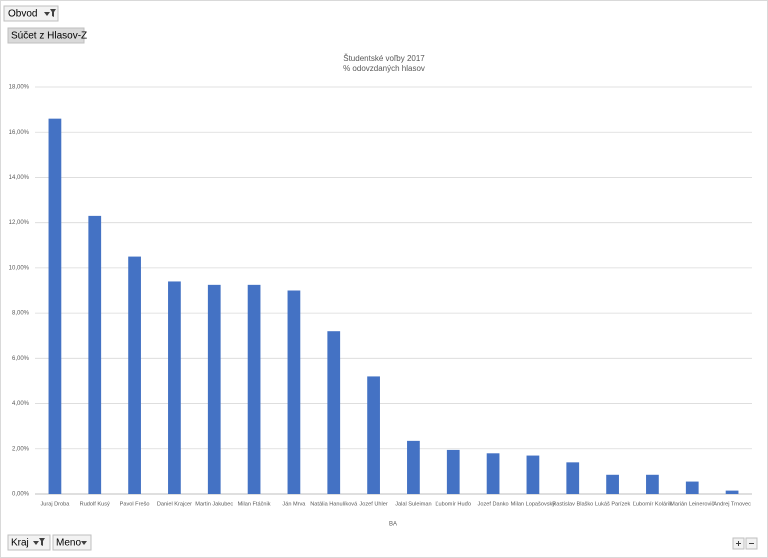  Describe the element at coordinates (393, 525) in the screenshot. I see `x-axis-label: BA` at that location.